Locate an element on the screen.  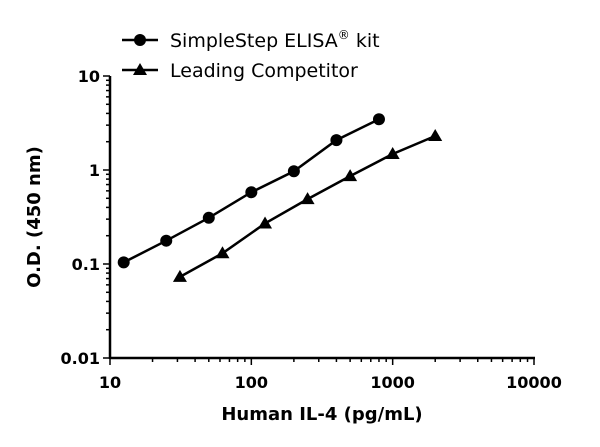
legend-item-competitor: Leading Competitor is located at coordinates (240, 71).